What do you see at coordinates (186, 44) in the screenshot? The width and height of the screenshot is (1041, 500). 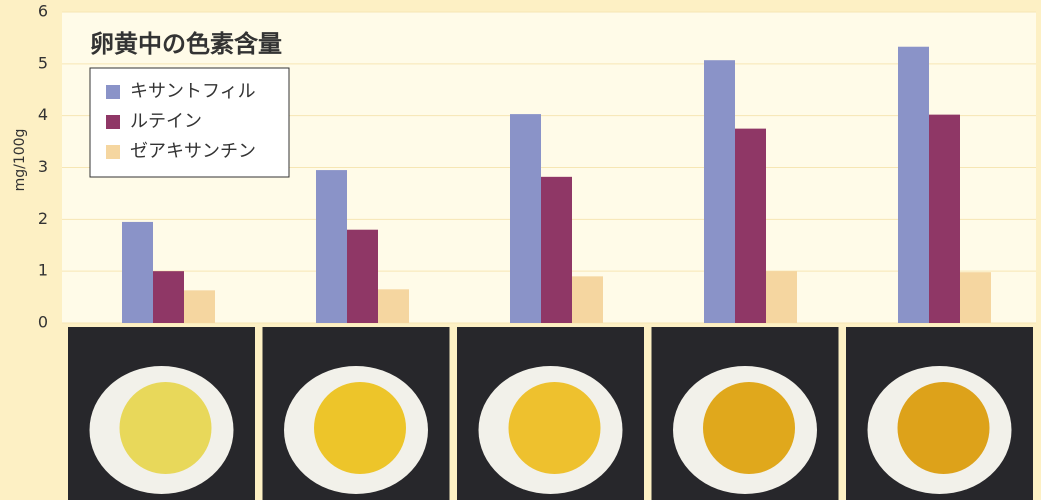 I see `chart-title: 卵黄中の色素含量` at bounding box center [186, 44].